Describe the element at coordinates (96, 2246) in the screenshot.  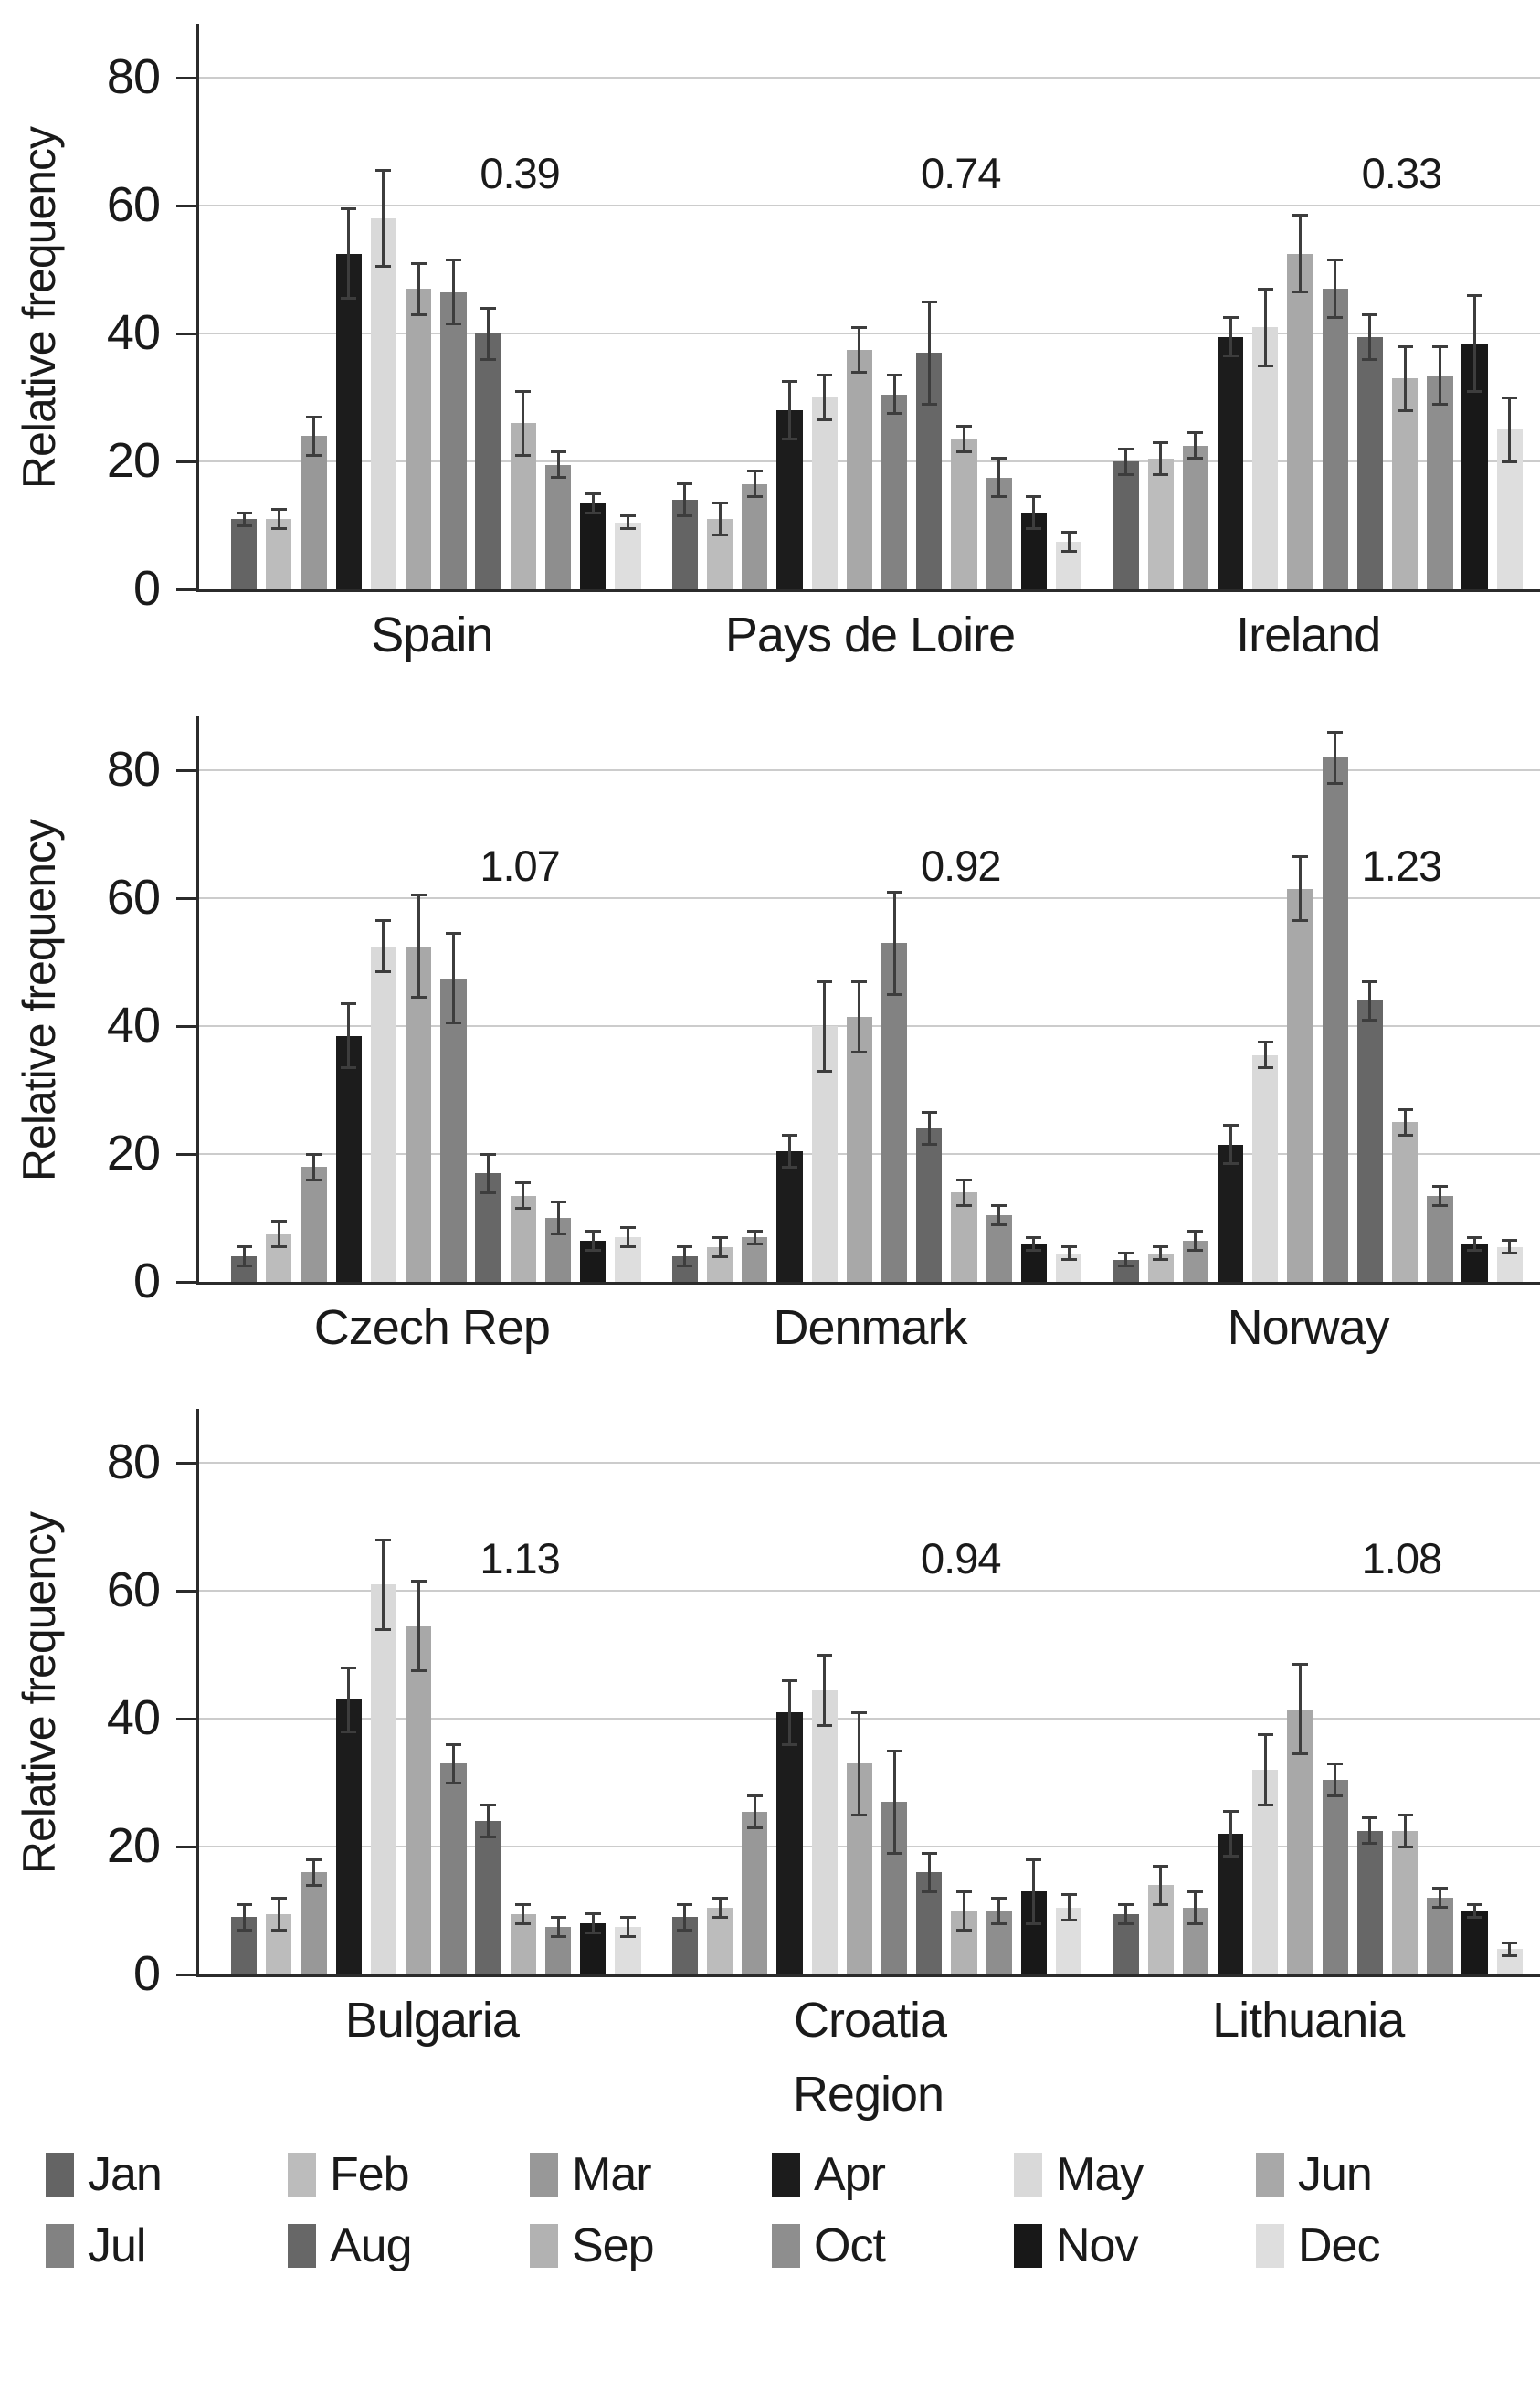
I see `legend-item-jul: Jul` at that location.